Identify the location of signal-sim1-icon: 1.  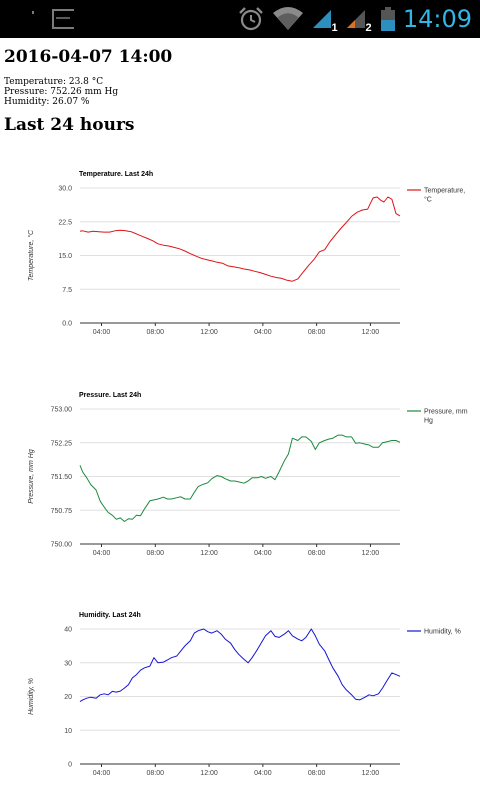
(325, 21).